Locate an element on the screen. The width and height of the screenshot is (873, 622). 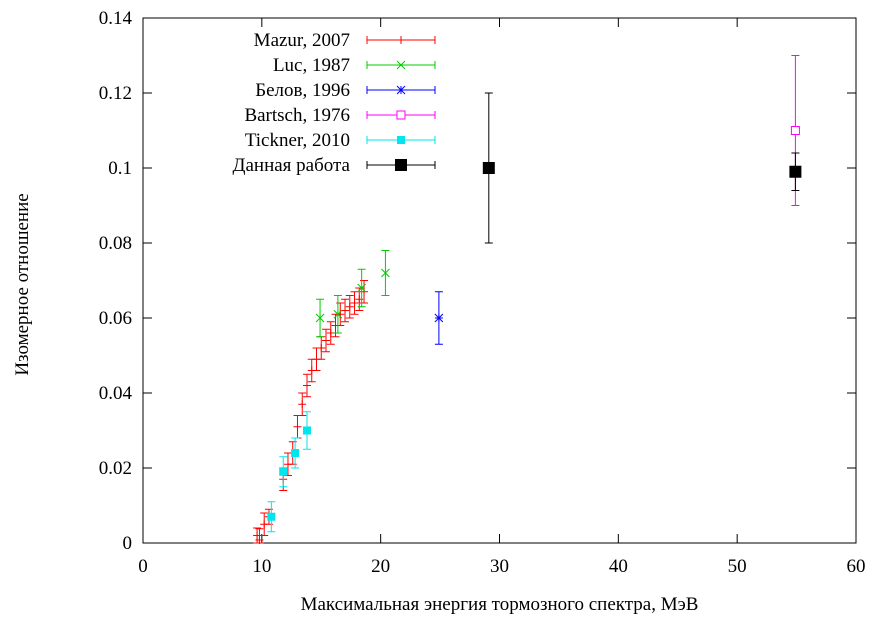
y-axis-title: Изомерное отношение is located at coordinates (22, 284).